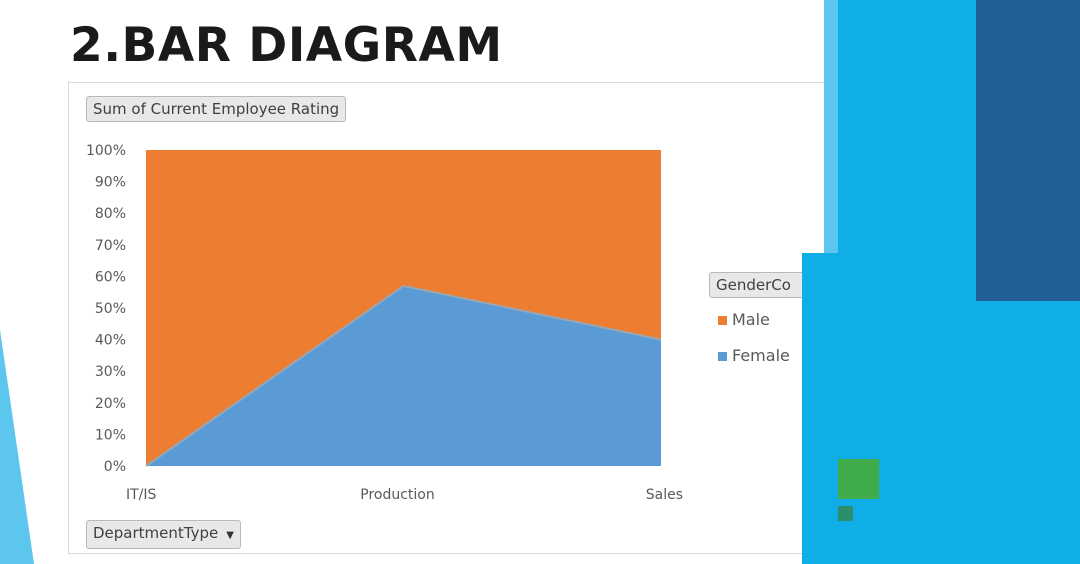  Describe the element at coordinates (1028, 150) in the screenshot. I see `deco-dark-blue-block` at that location.